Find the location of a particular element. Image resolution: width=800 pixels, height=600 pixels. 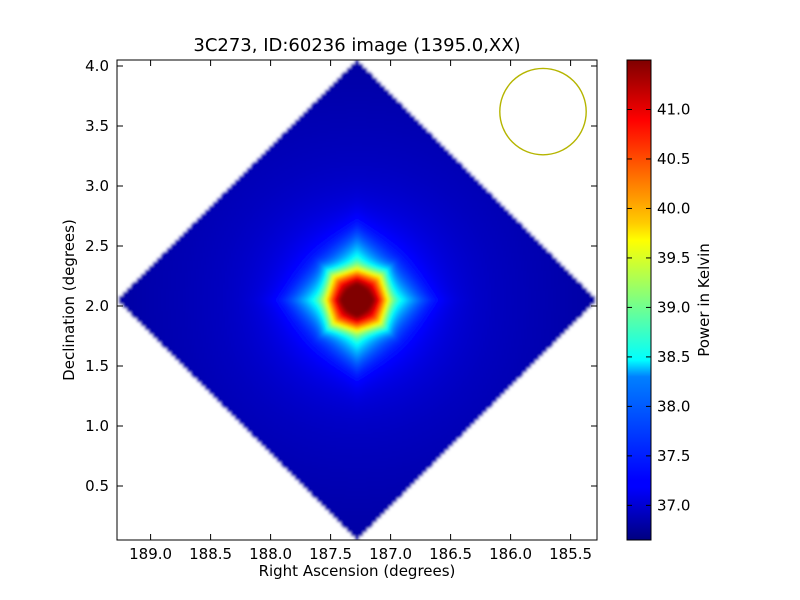

colorbar-tick-label: 40.5 is located at coordinates (673, 159).